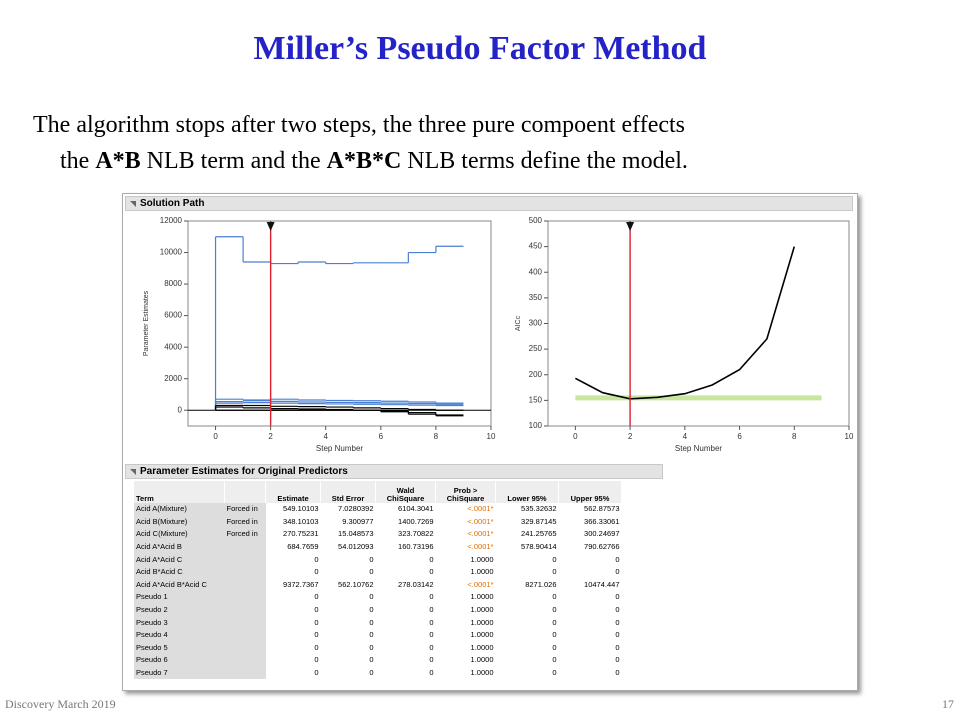  I want to click on y-tick-label: 4000, so click(173, 346).